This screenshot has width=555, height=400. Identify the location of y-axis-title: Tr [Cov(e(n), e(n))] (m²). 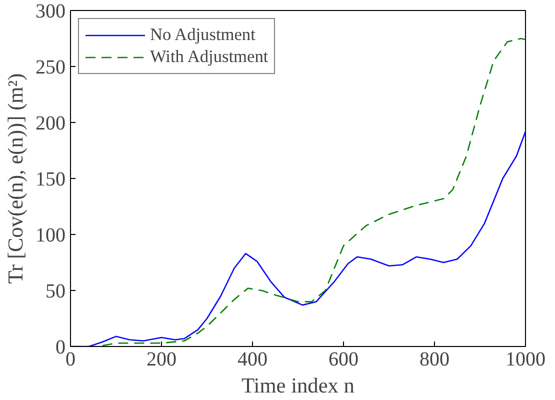
(16, 178).